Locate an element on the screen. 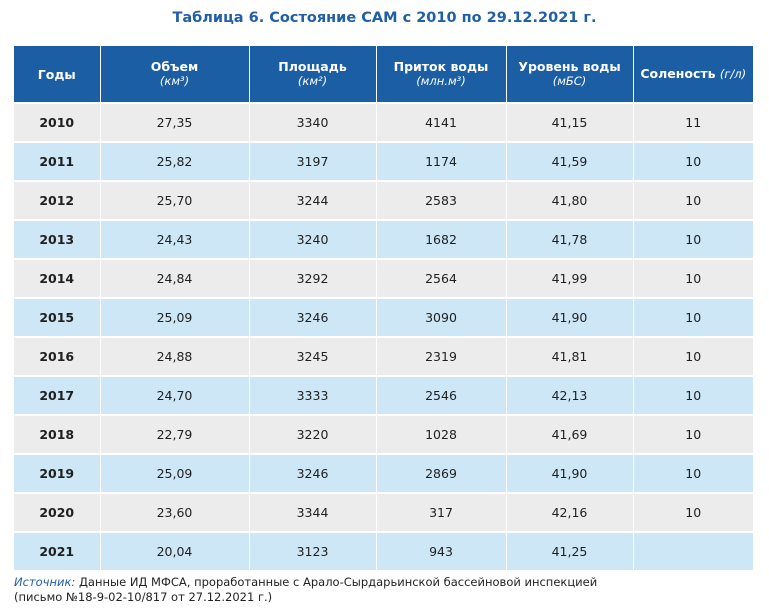 This screenshot has width=769, height=616. column-label: Приток воды is located at coordinates (441, 66).